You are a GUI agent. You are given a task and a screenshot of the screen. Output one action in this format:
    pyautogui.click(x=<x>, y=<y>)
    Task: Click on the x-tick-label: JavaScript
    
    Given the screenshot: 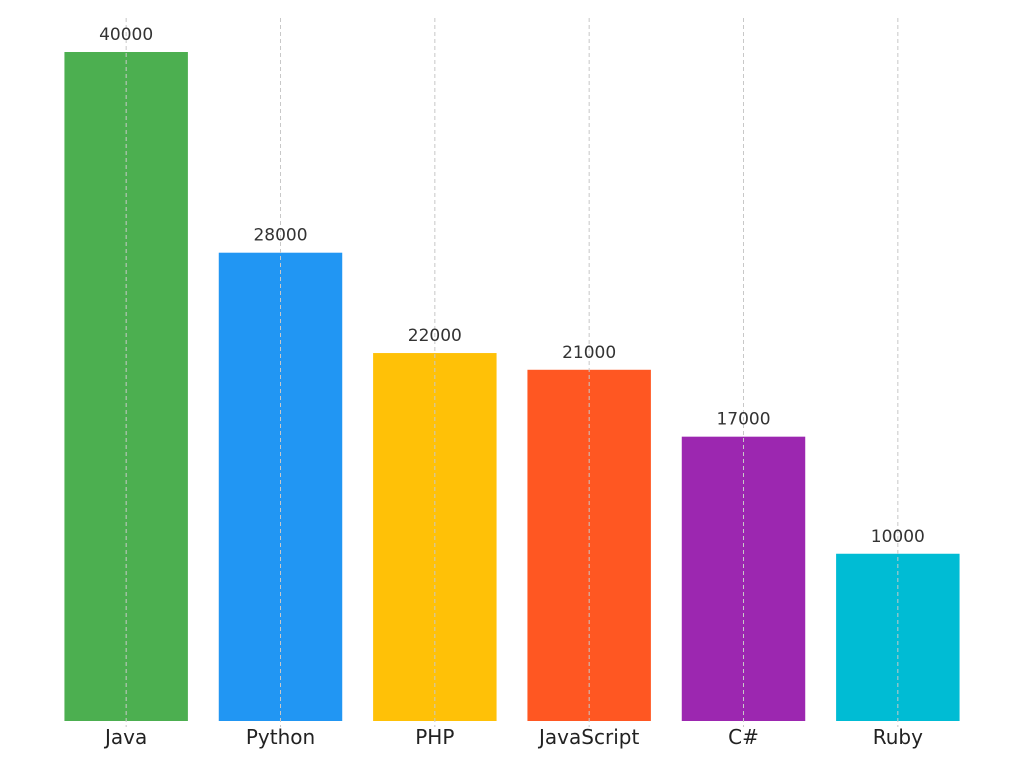 What is the action you would take?
    pyautogui.click(x=588, y=737)
    